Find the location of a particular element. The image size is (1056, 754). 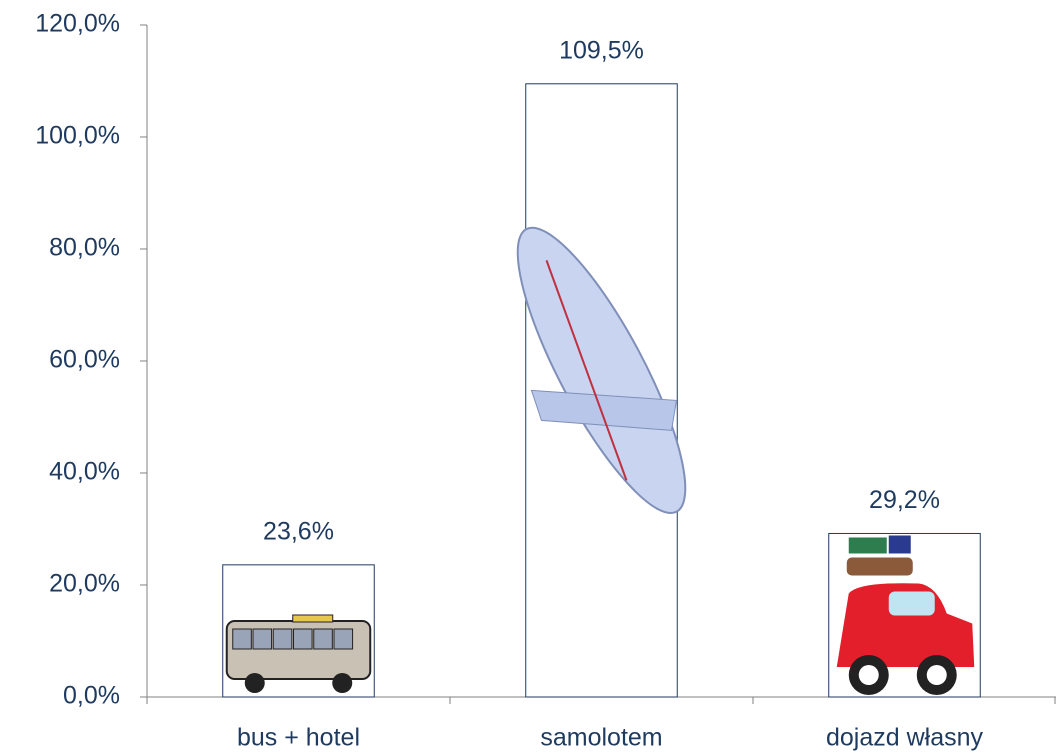

y-tick-label: 100,0% is located at coordinates (77, 136).